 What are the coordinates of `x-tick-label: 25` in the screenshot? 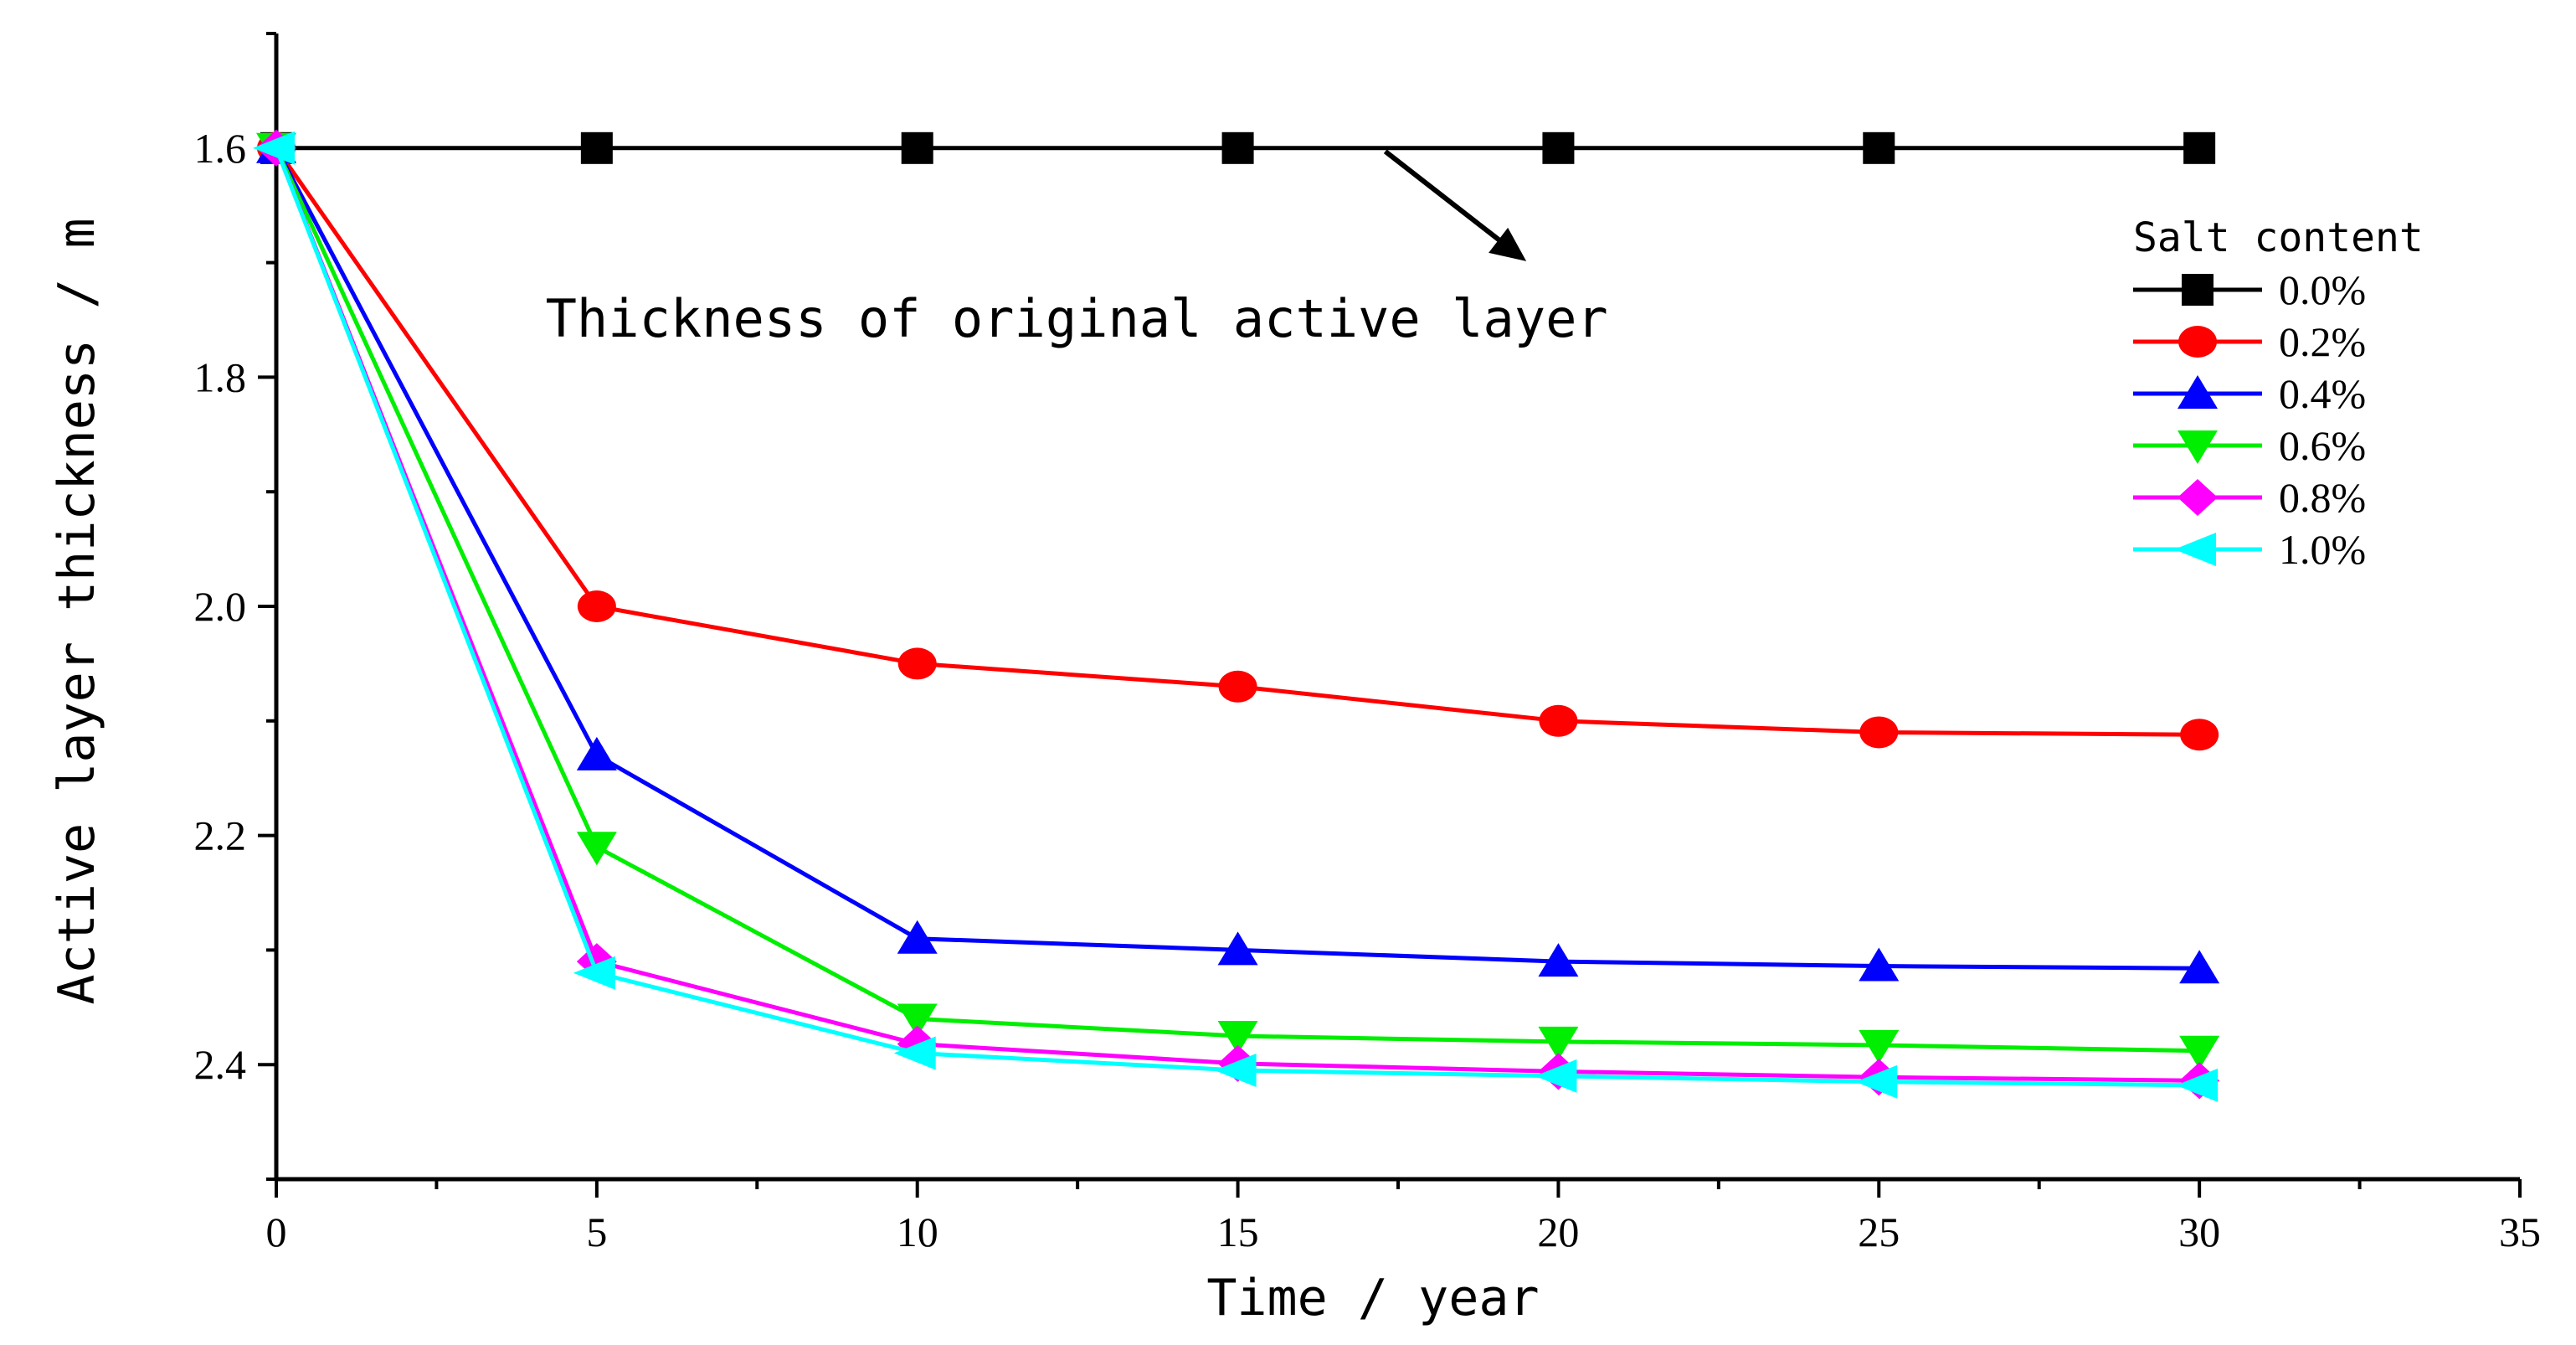 It's located at (1879, 1231).